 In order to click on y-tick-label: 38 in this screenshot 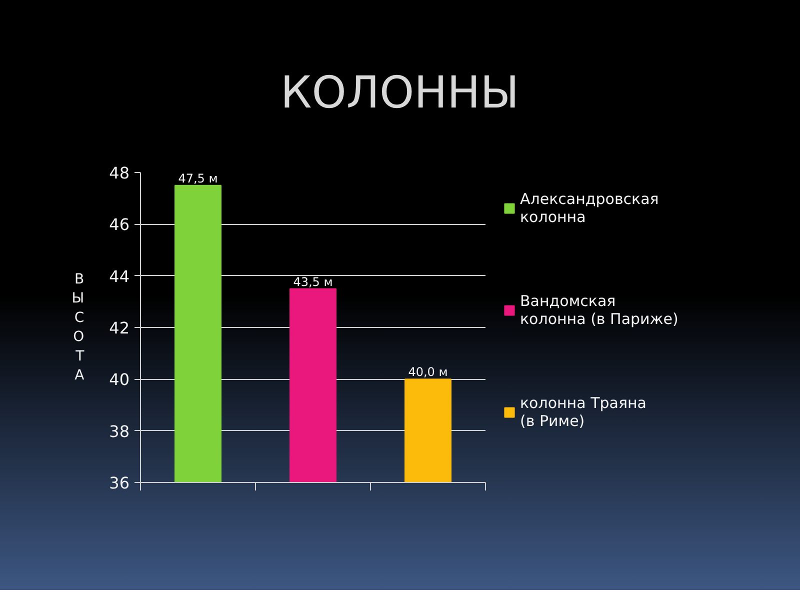, I will do `click(119, 431)`.